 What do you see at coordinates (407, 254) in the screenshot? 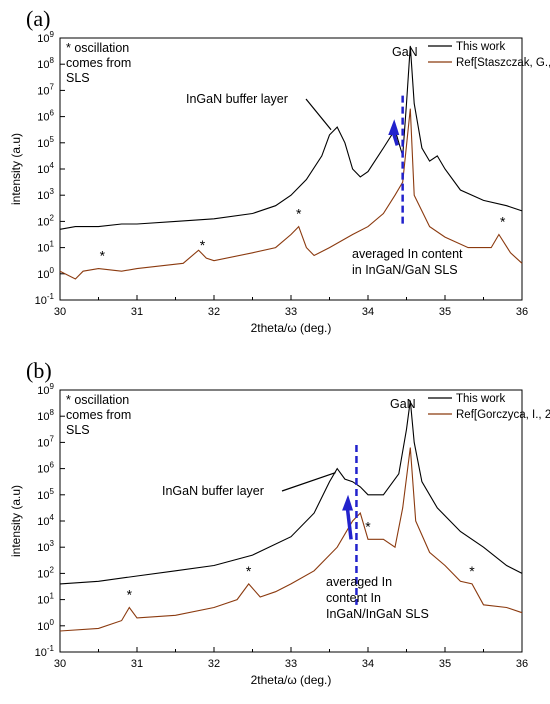
I see `avg-in-note-line: averaged In content` at bounding box center [407, 254].